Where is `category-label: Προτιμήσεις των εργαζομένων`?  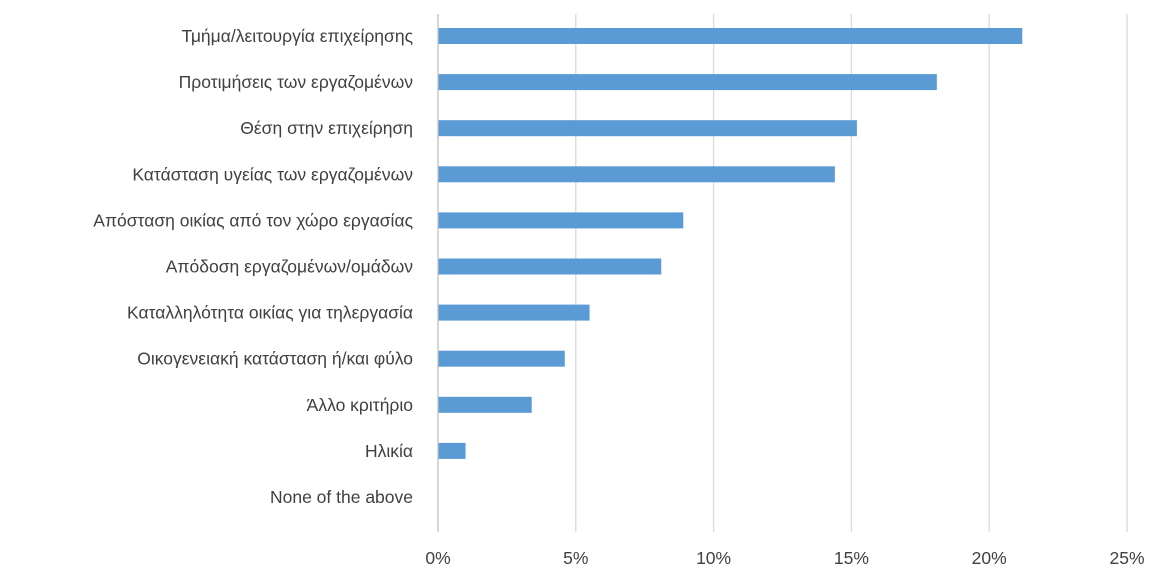
category-label: Προτιμήσεις των εργαζομένων is located at coordinates (296, 82).